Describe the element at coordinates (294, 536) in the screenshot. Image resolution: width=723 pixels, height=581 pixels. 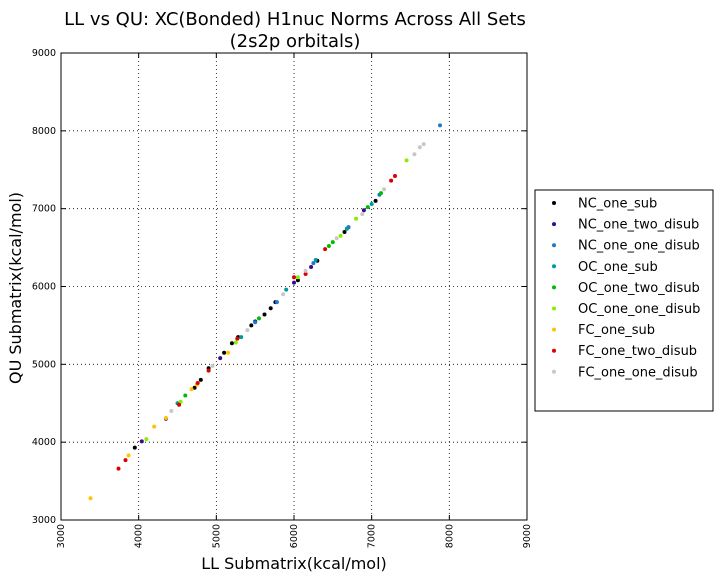
I see `x-tick-label: 6000` at that location.